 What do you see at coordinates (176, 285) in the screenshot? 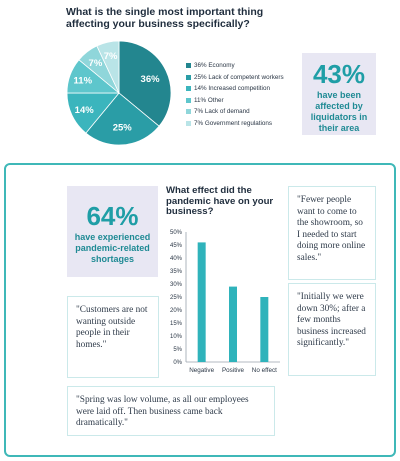
I see `y-tick-label: 30%` at bounding box center [176, 285].